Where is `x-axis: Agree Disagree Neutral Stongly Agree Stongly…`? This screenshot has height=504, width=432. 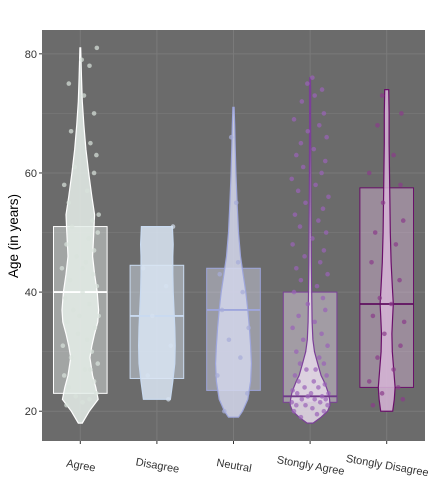
x-axis: Agree Disagree Neutral Stongly Agree Stongly… is located at coordinates (247, 460).